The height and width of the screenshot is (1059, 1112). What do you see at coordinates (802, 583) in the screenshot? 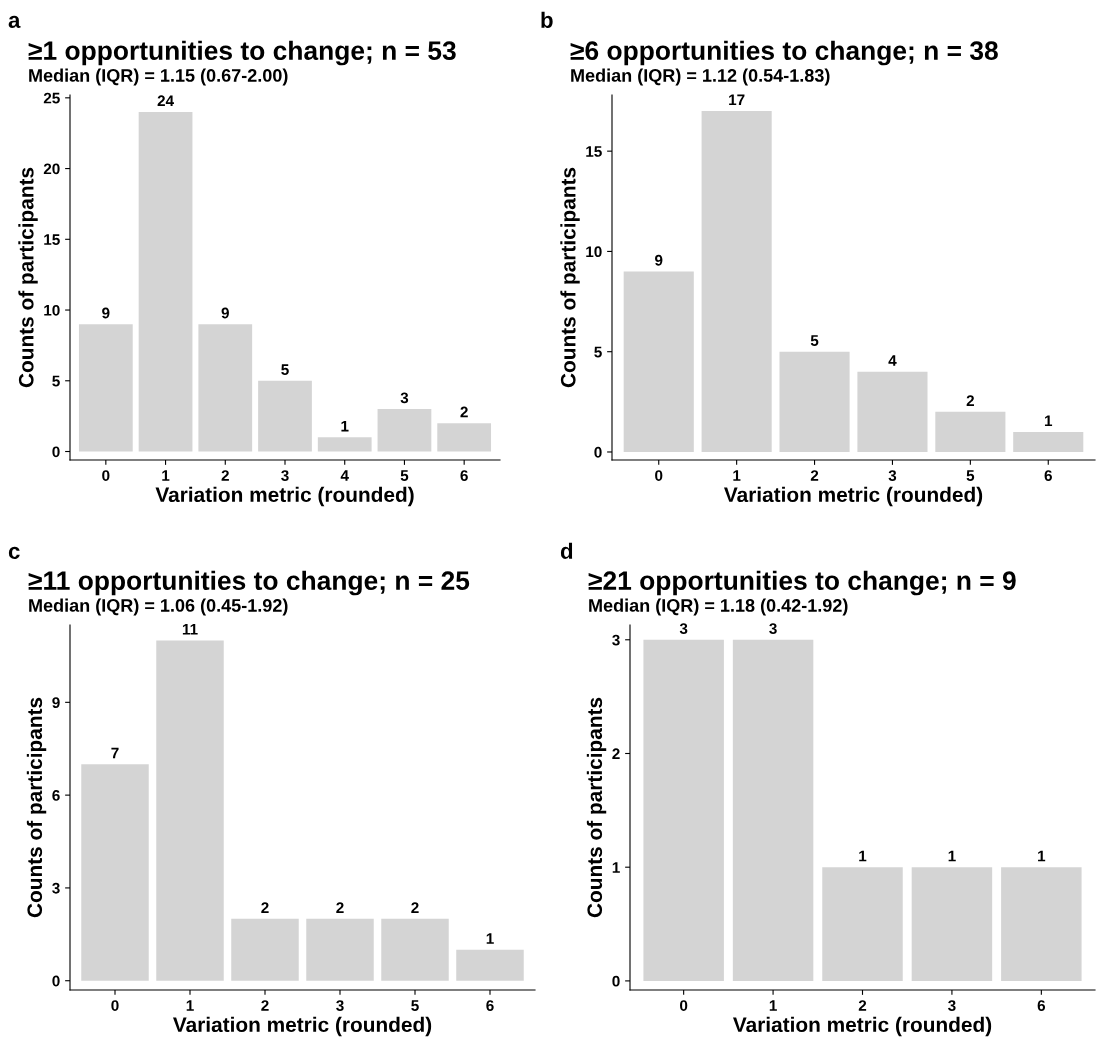
I see `chart-title: ≥21 opportunities to change; n = 9` at bounding box center [802, 583].